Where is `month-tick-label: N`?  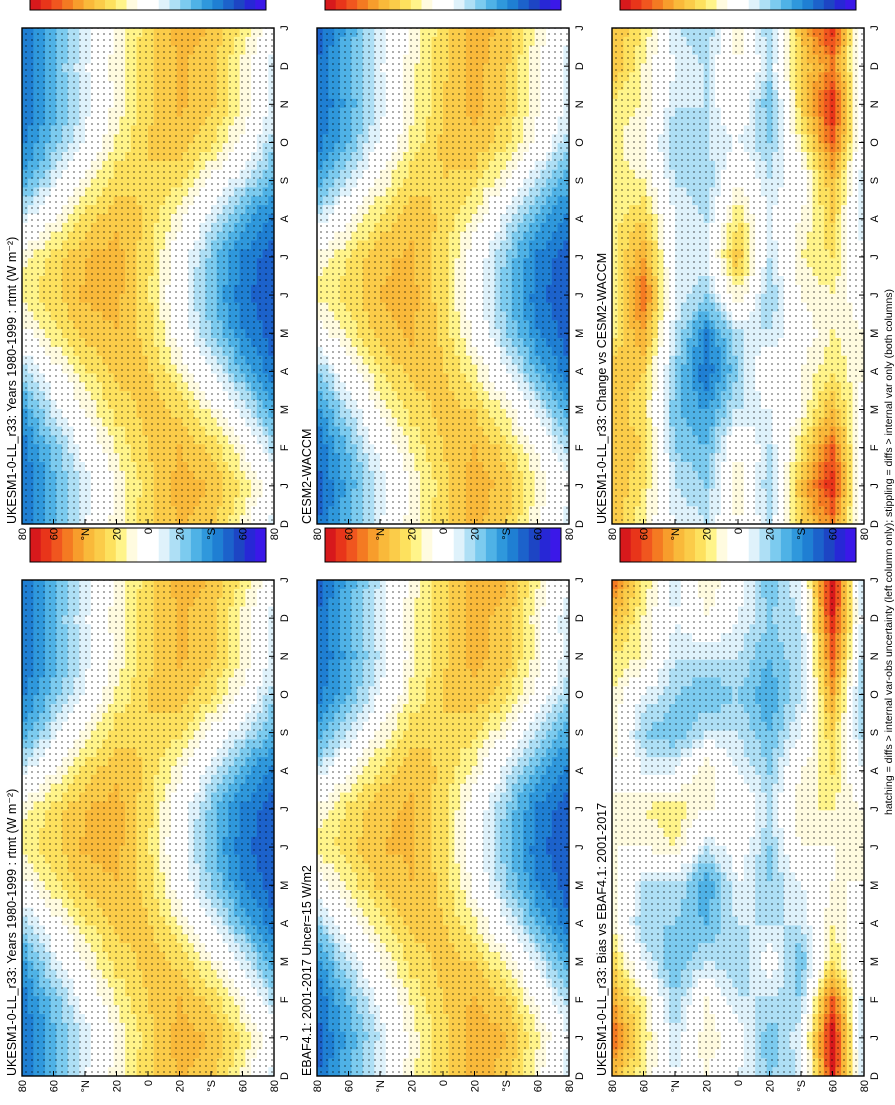
month-tick-label: N is located at coordinates (285, 656).